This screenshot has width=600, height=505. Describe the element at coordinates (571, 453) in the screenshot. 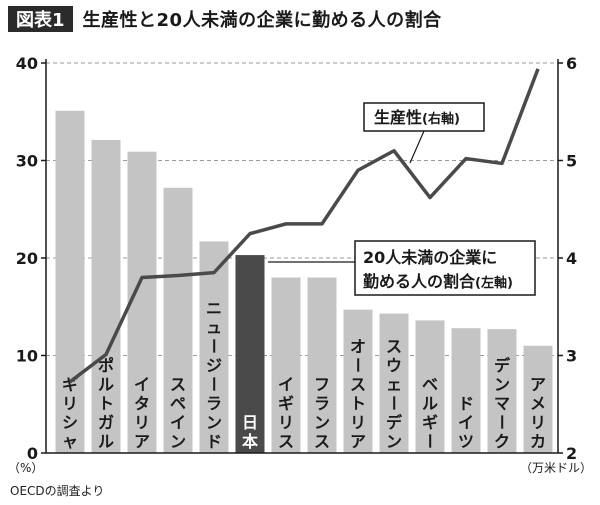

I see `right-tick-label: 2` at that location.